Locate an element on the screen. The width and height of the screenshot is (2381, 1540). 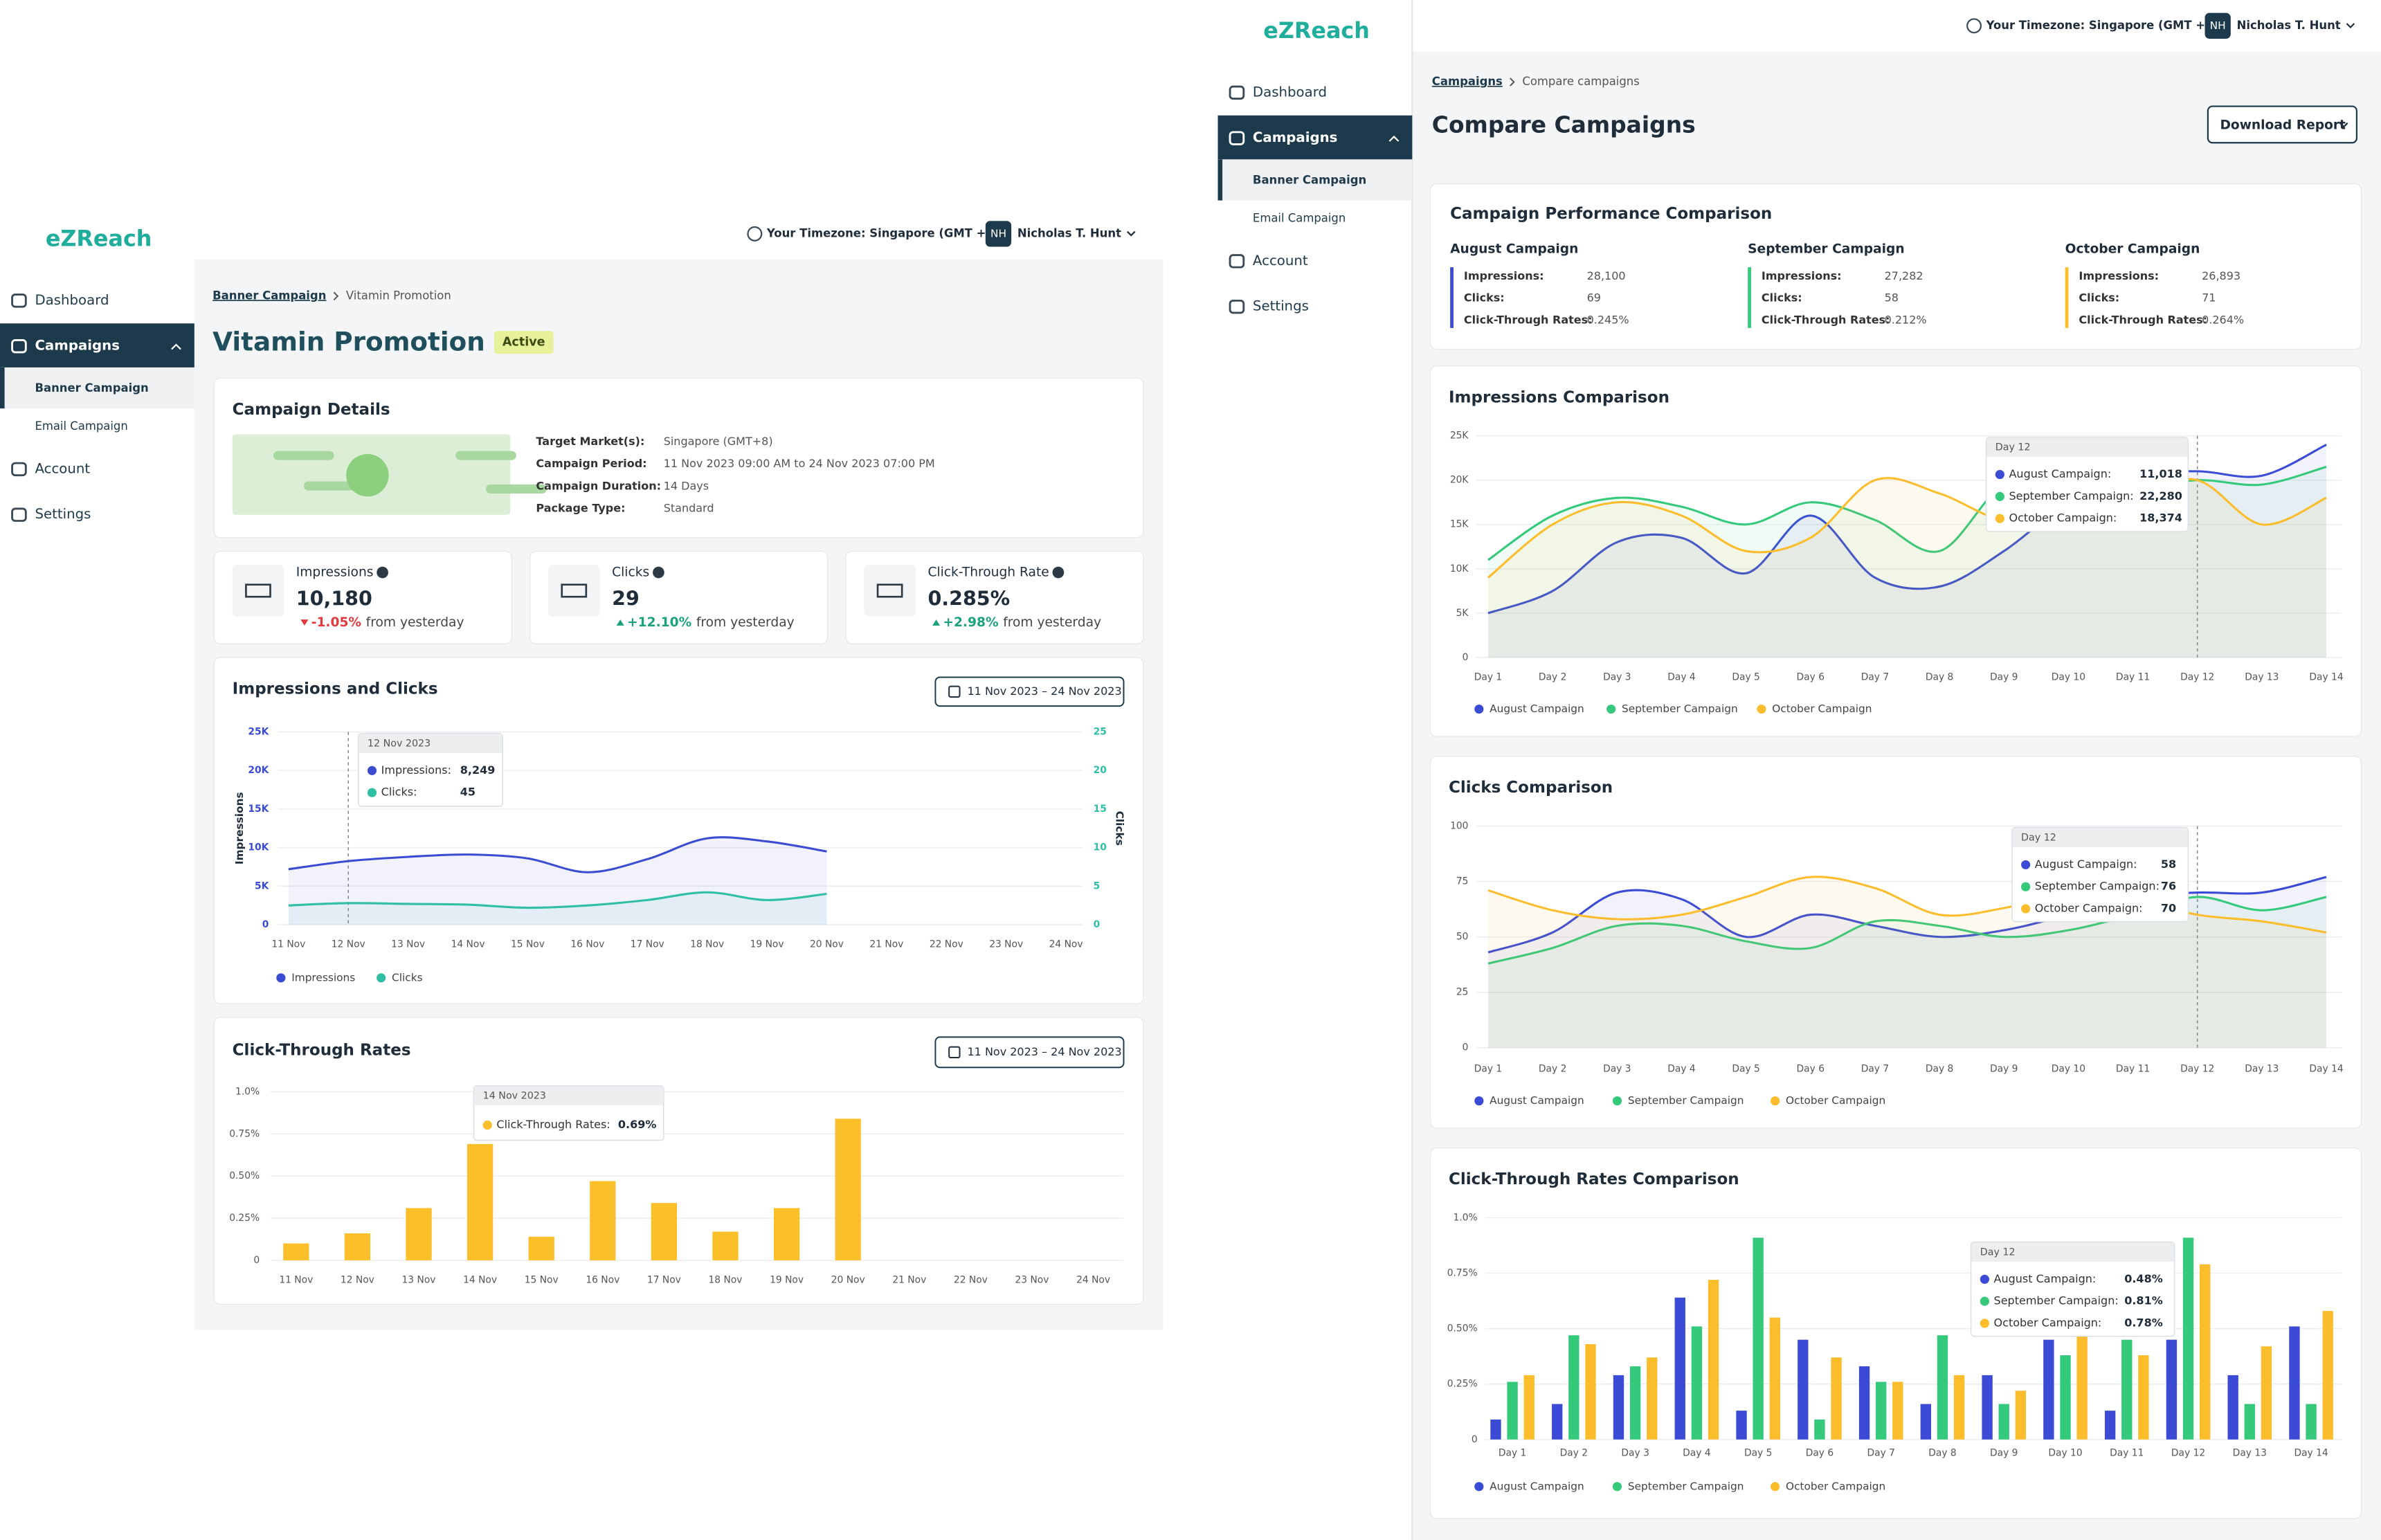
x-tick-label: 12 Nov is located at coordinates (348, 944).